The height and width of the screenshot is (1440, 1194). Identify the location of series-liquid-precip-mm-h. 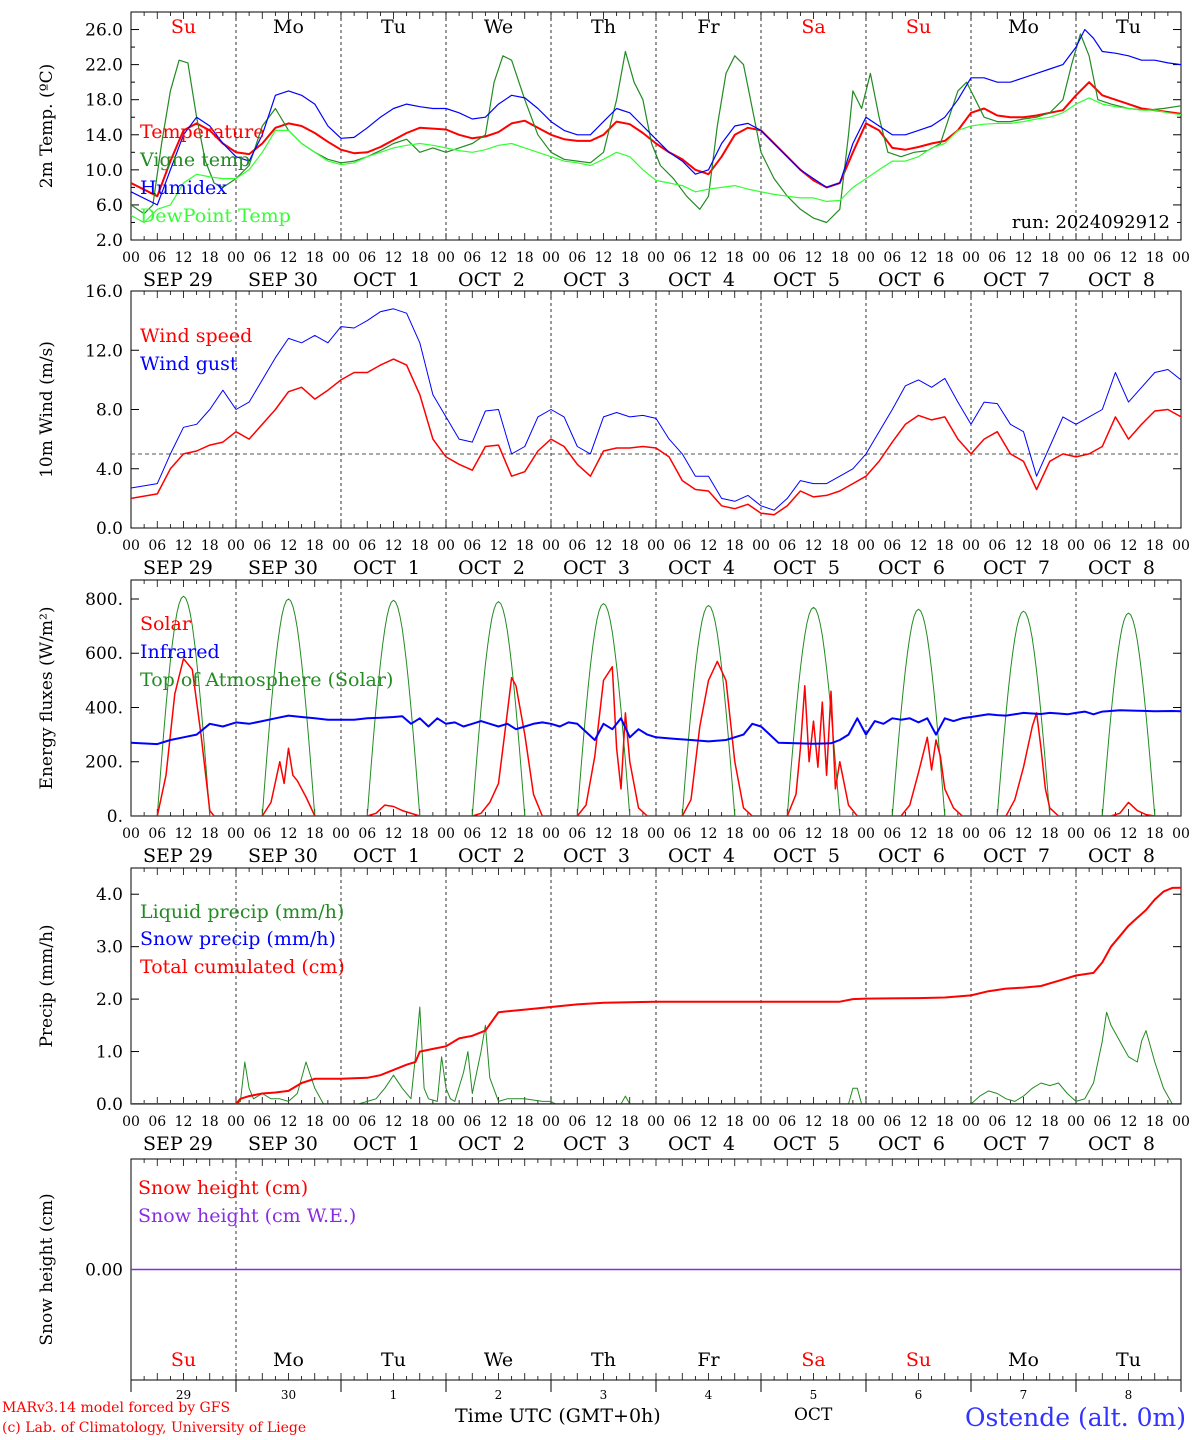
(656, 1055).